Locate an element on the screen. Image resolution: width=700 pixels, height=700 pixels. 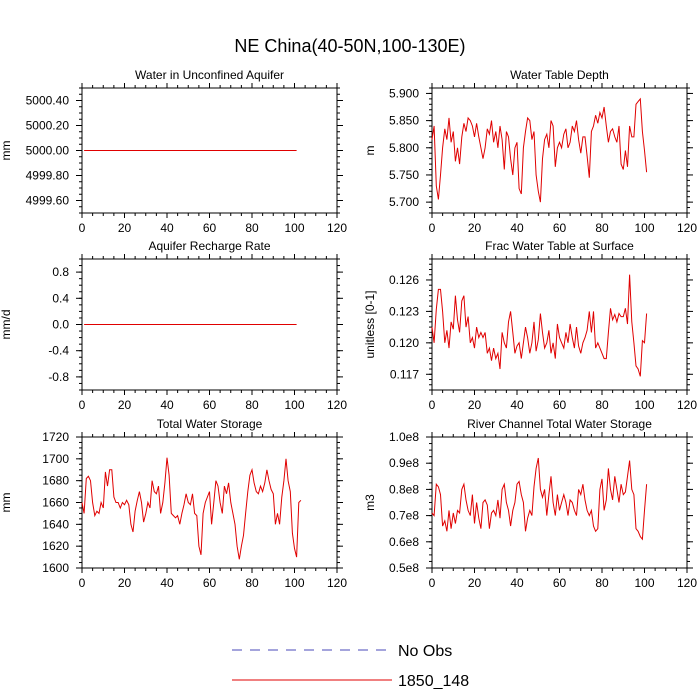
y-tick-label: 1700 is located at coordinates (55, 459).